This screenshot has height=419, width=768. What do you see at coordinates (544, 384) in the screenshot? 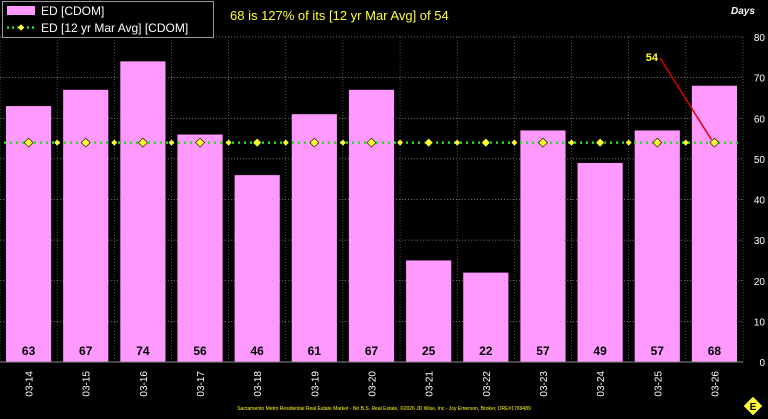
I see `x-tick-label: 03-23` at bounding box center [544, 384].